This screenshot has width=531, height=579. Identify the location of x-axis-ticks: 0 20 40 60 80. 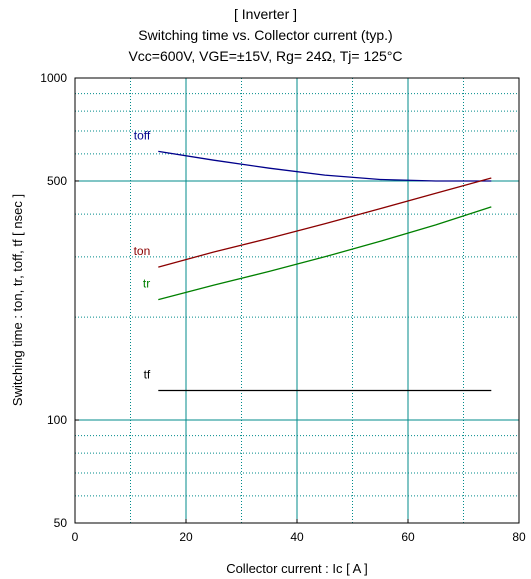
(299, 531).